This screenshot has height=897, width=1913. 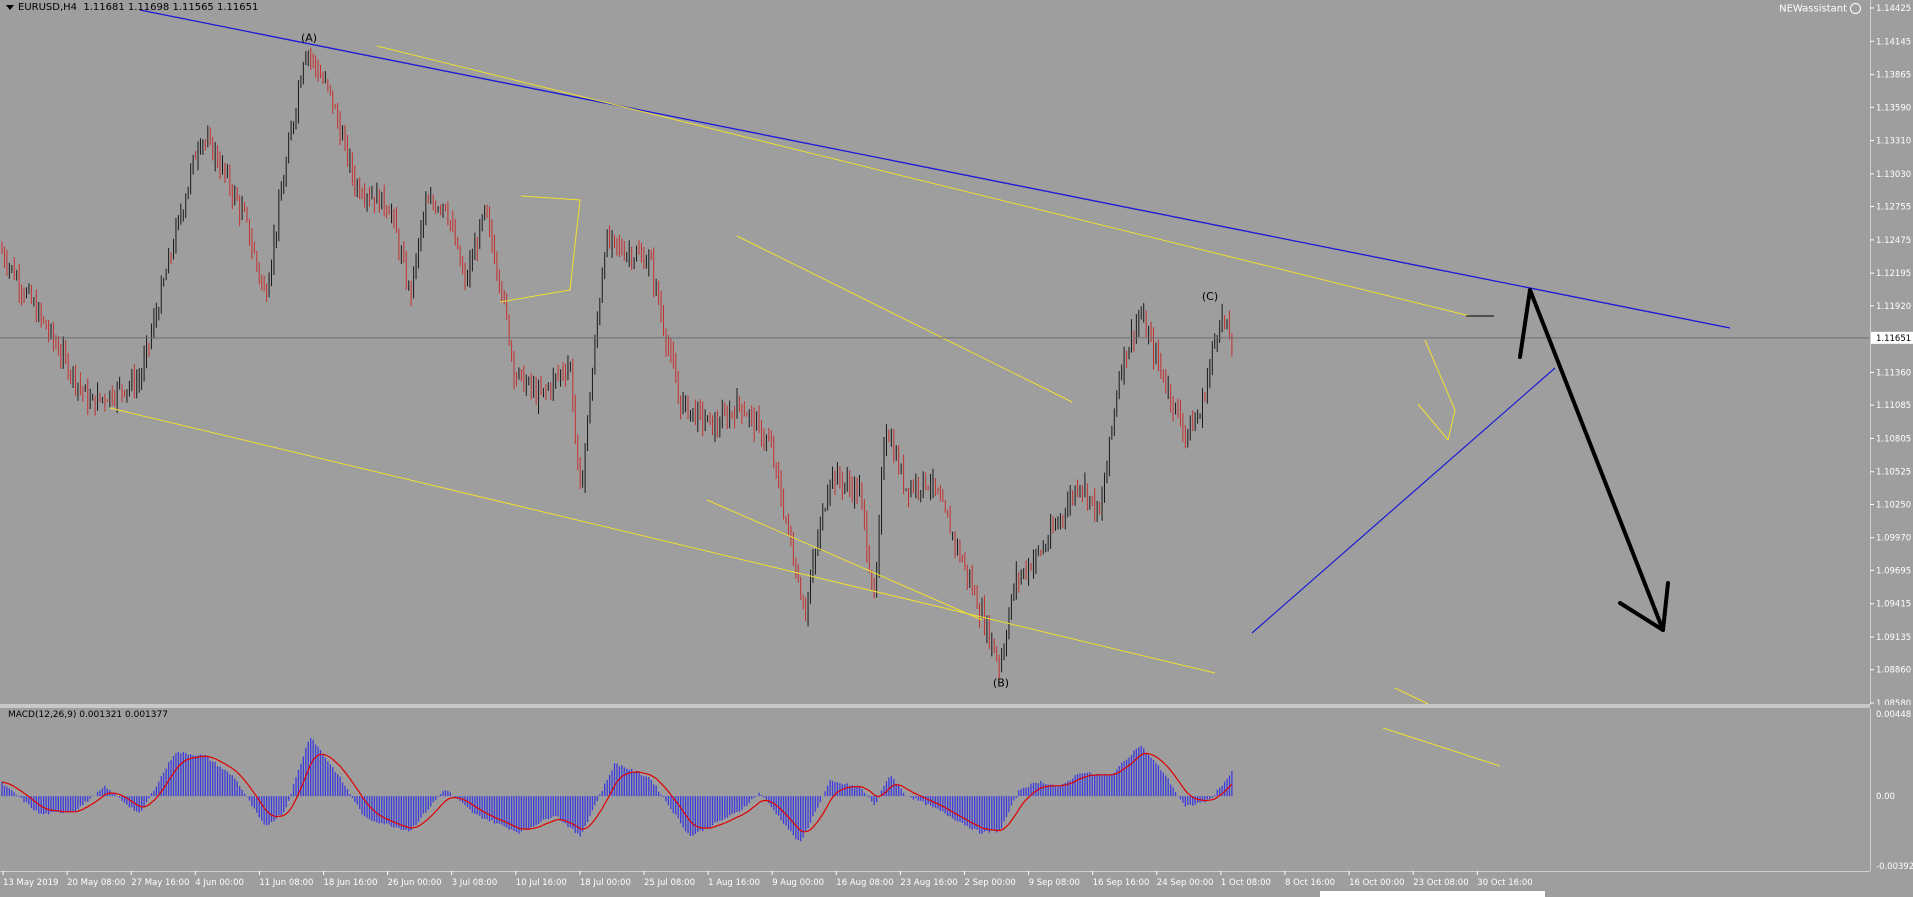 I want to click on price-tick-label: 1.09135, so click(x=1893, y=638).